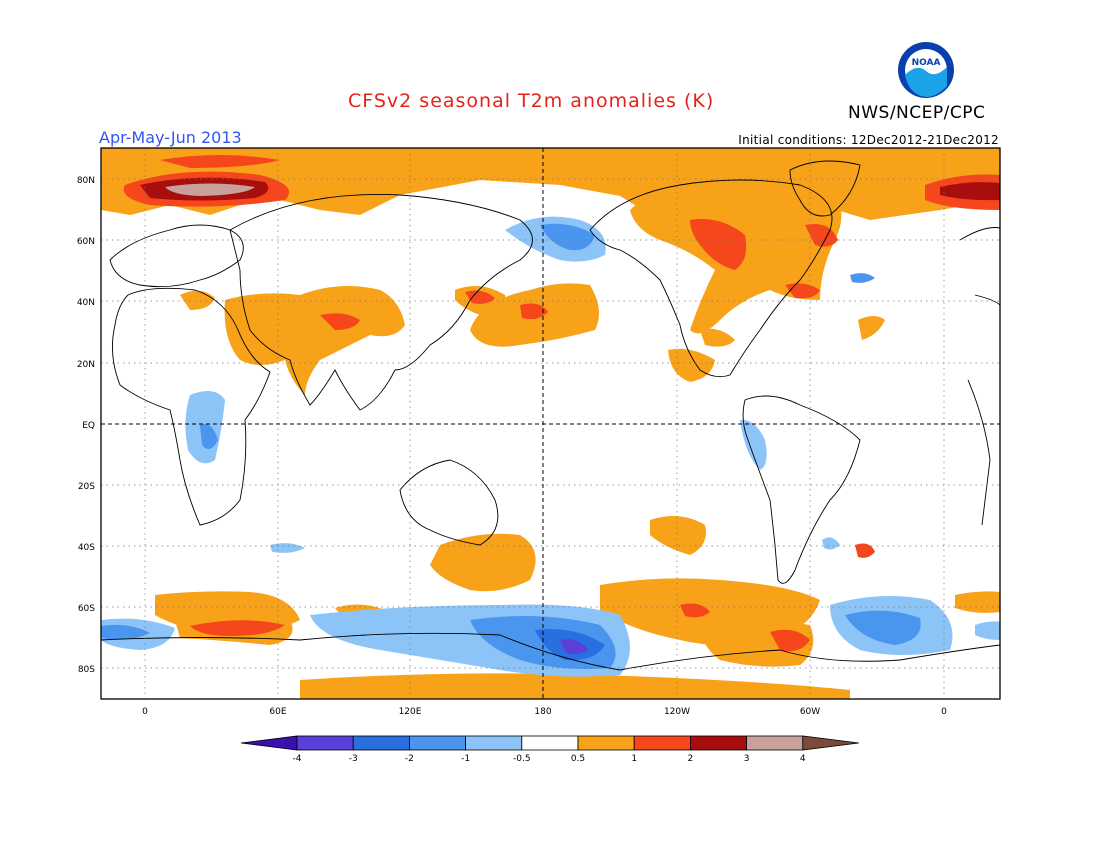 Image resolution: width=1100 pixels, height=850 pixels. I want to click on colorbar-label: 0.5, so click(578, 759).